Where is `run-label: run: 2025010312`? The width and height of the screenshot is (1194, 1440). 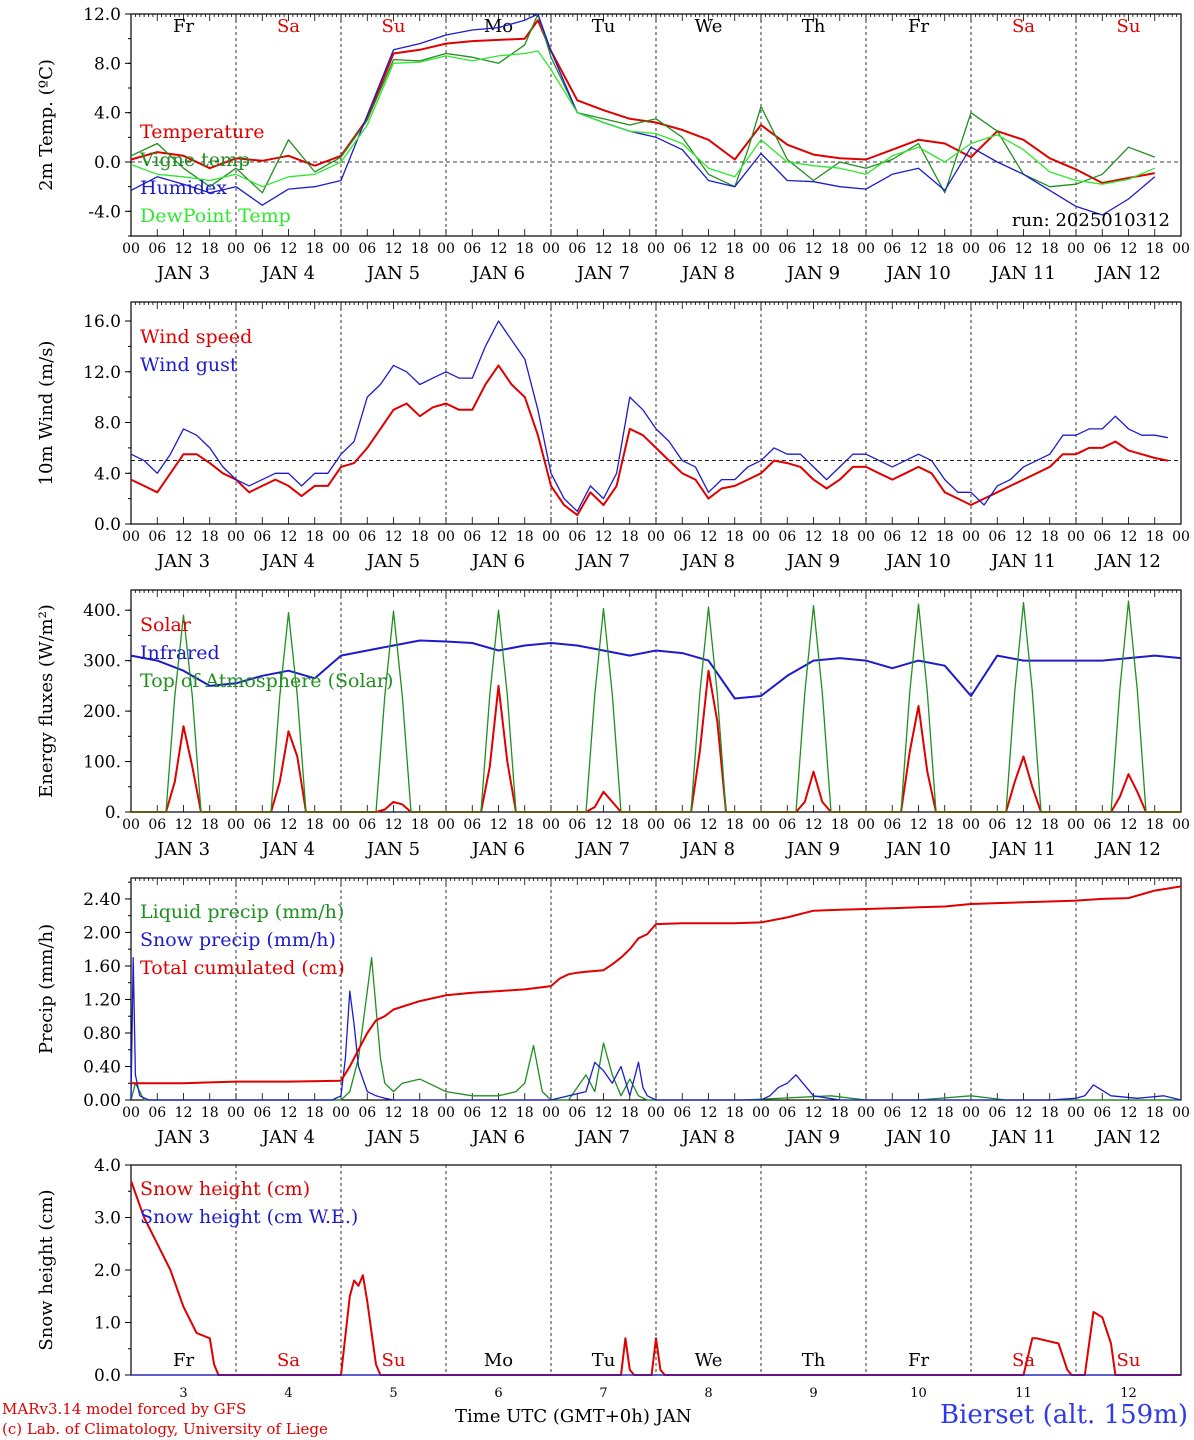 run-label: run: 2025010312 is located at coordinates (1091, 220).